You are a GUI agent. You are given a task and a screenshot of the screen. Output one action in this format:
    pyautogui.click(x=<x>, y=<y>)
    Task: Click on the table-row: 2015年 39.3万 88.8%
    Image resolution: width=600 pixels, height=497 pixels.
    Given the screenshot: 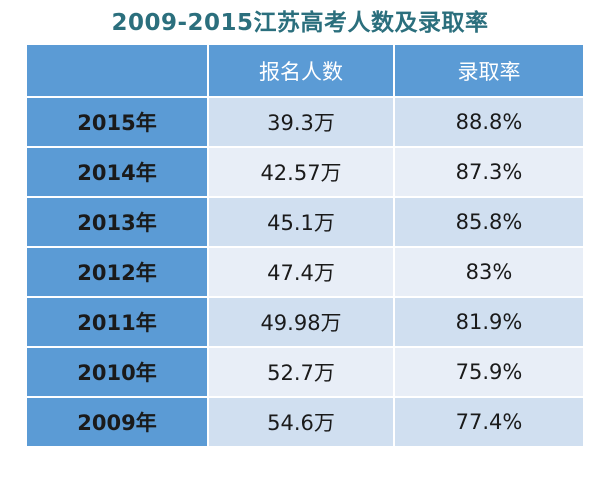 What is the action you would take?
    pyautogui.click(x=305, y=122)
    